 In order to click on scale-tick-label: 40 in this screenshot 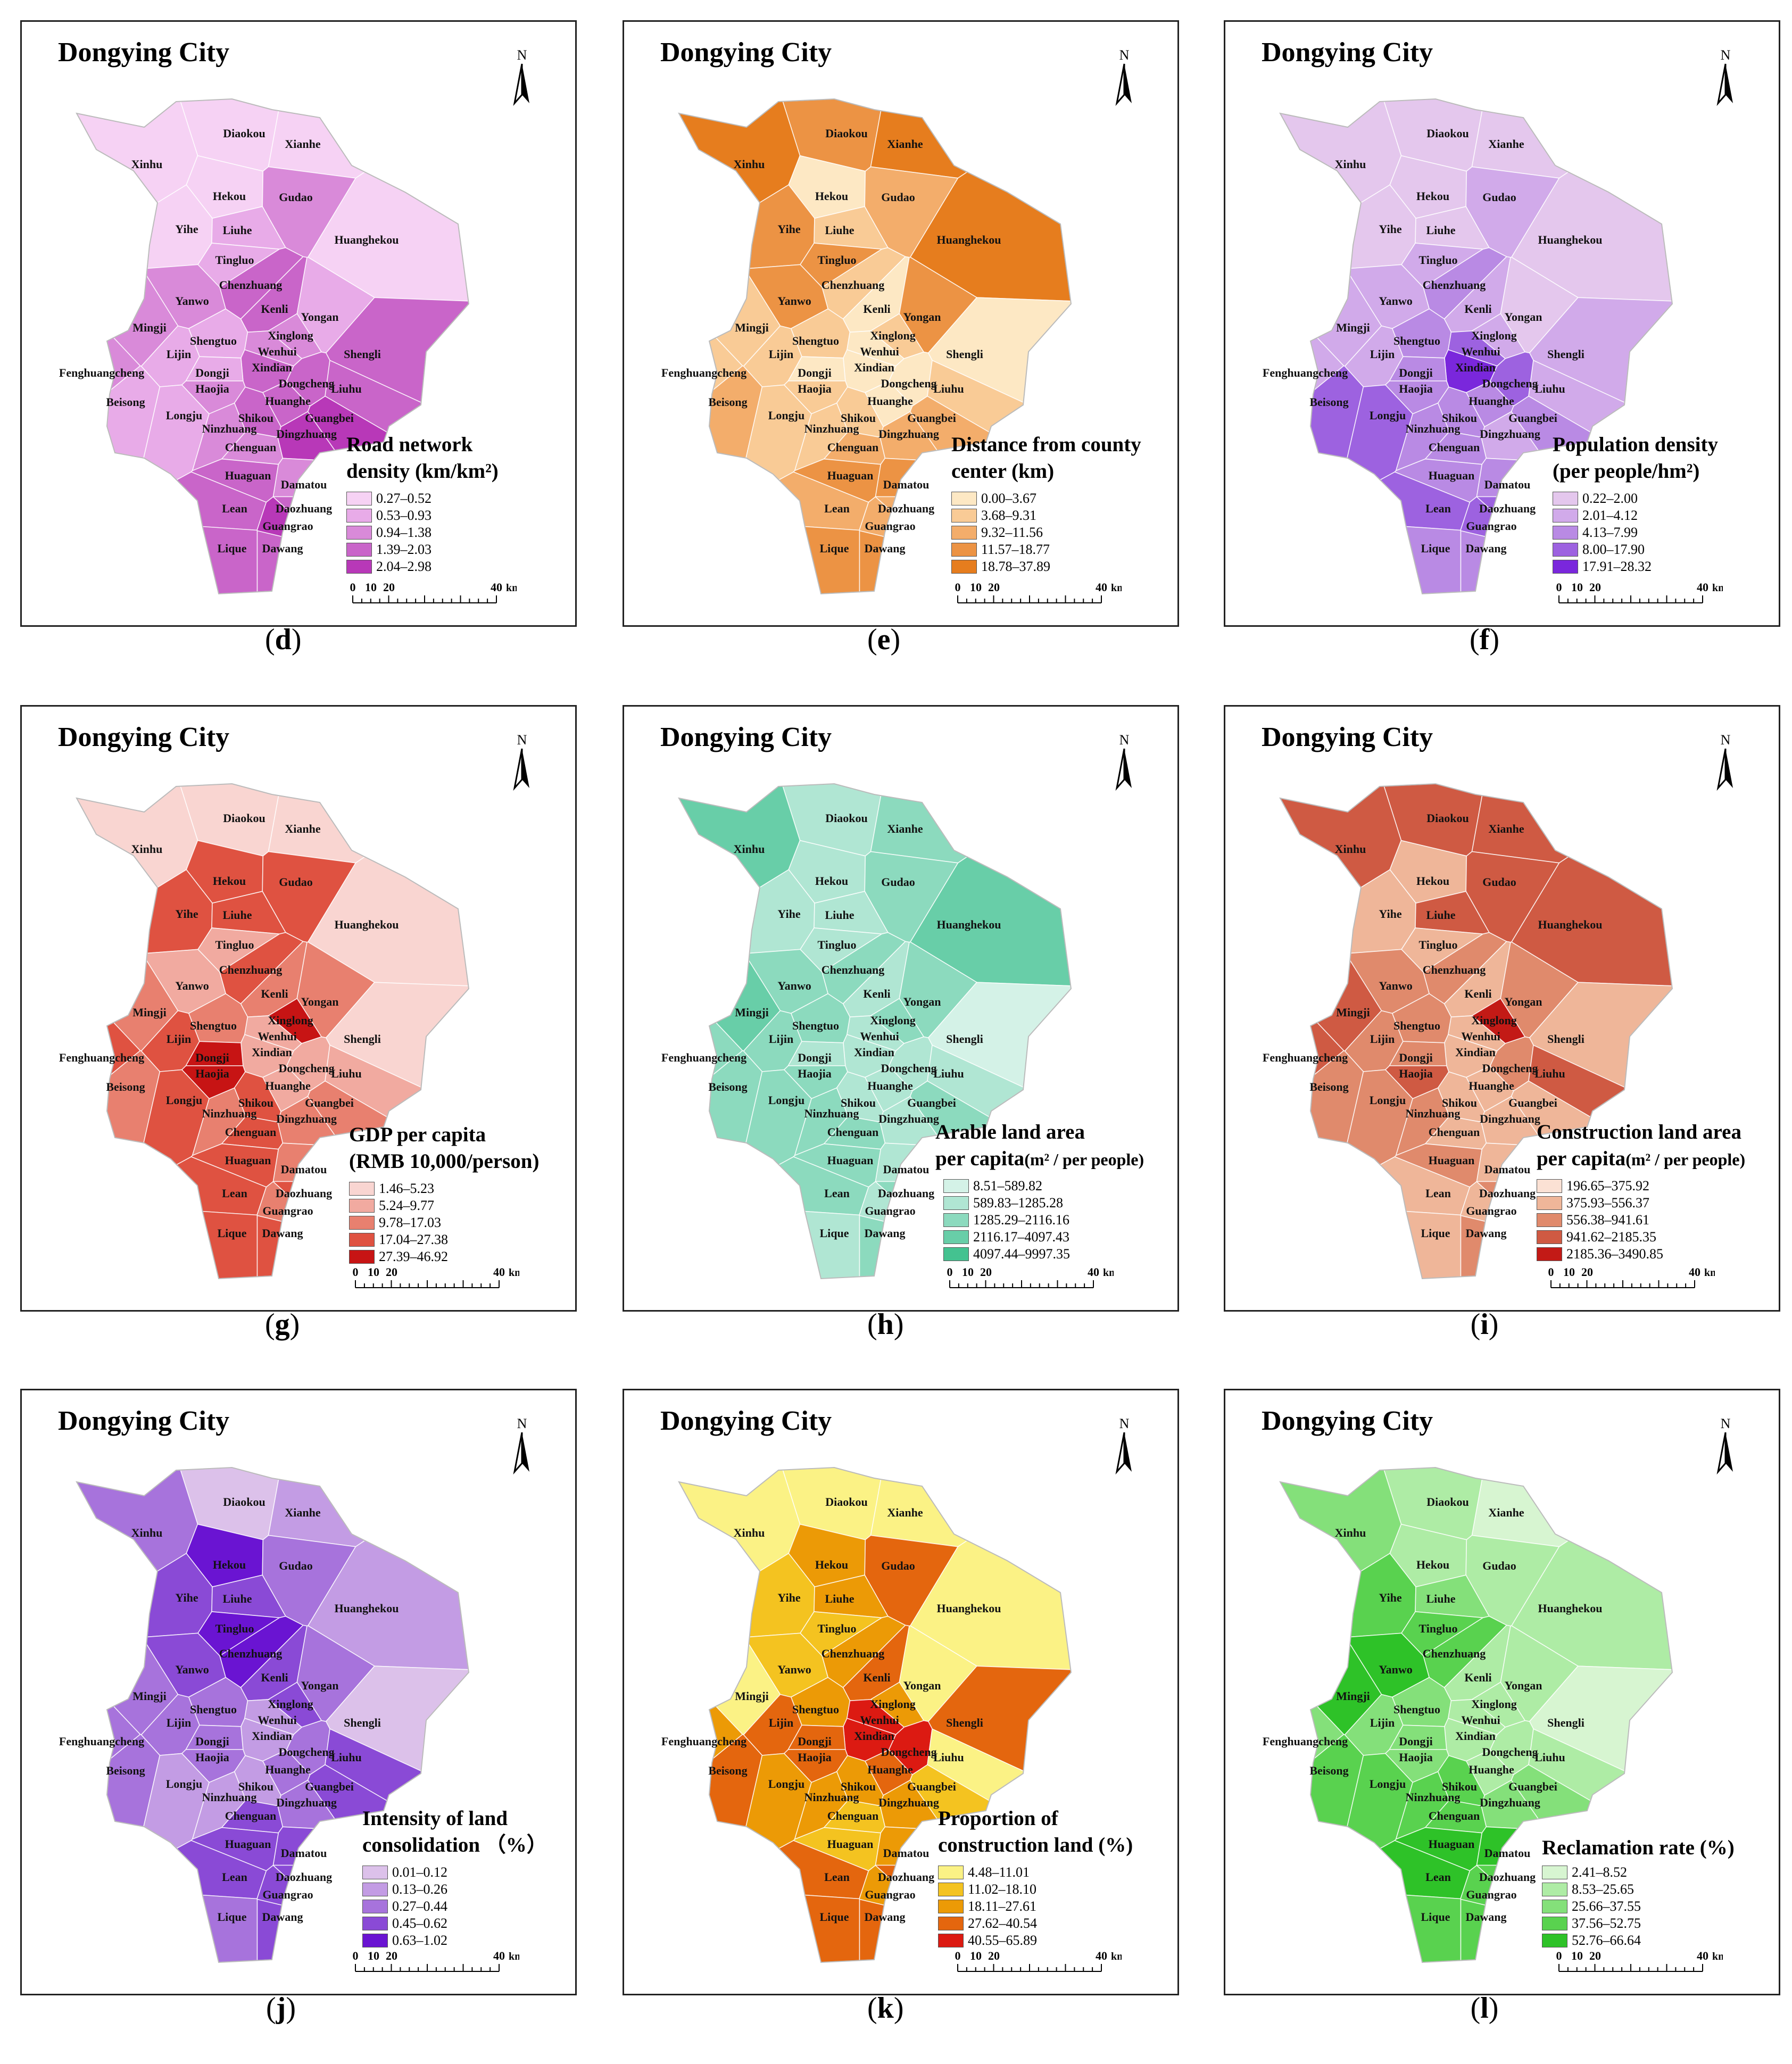, I will do `click(1101, 1956)`.